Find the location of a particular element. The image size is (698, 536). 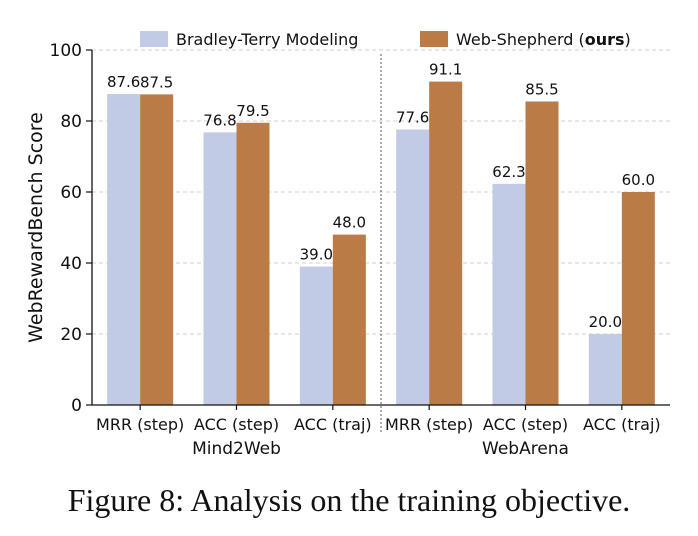

y-tick-label: 80 is located at coordinates (71, 122).